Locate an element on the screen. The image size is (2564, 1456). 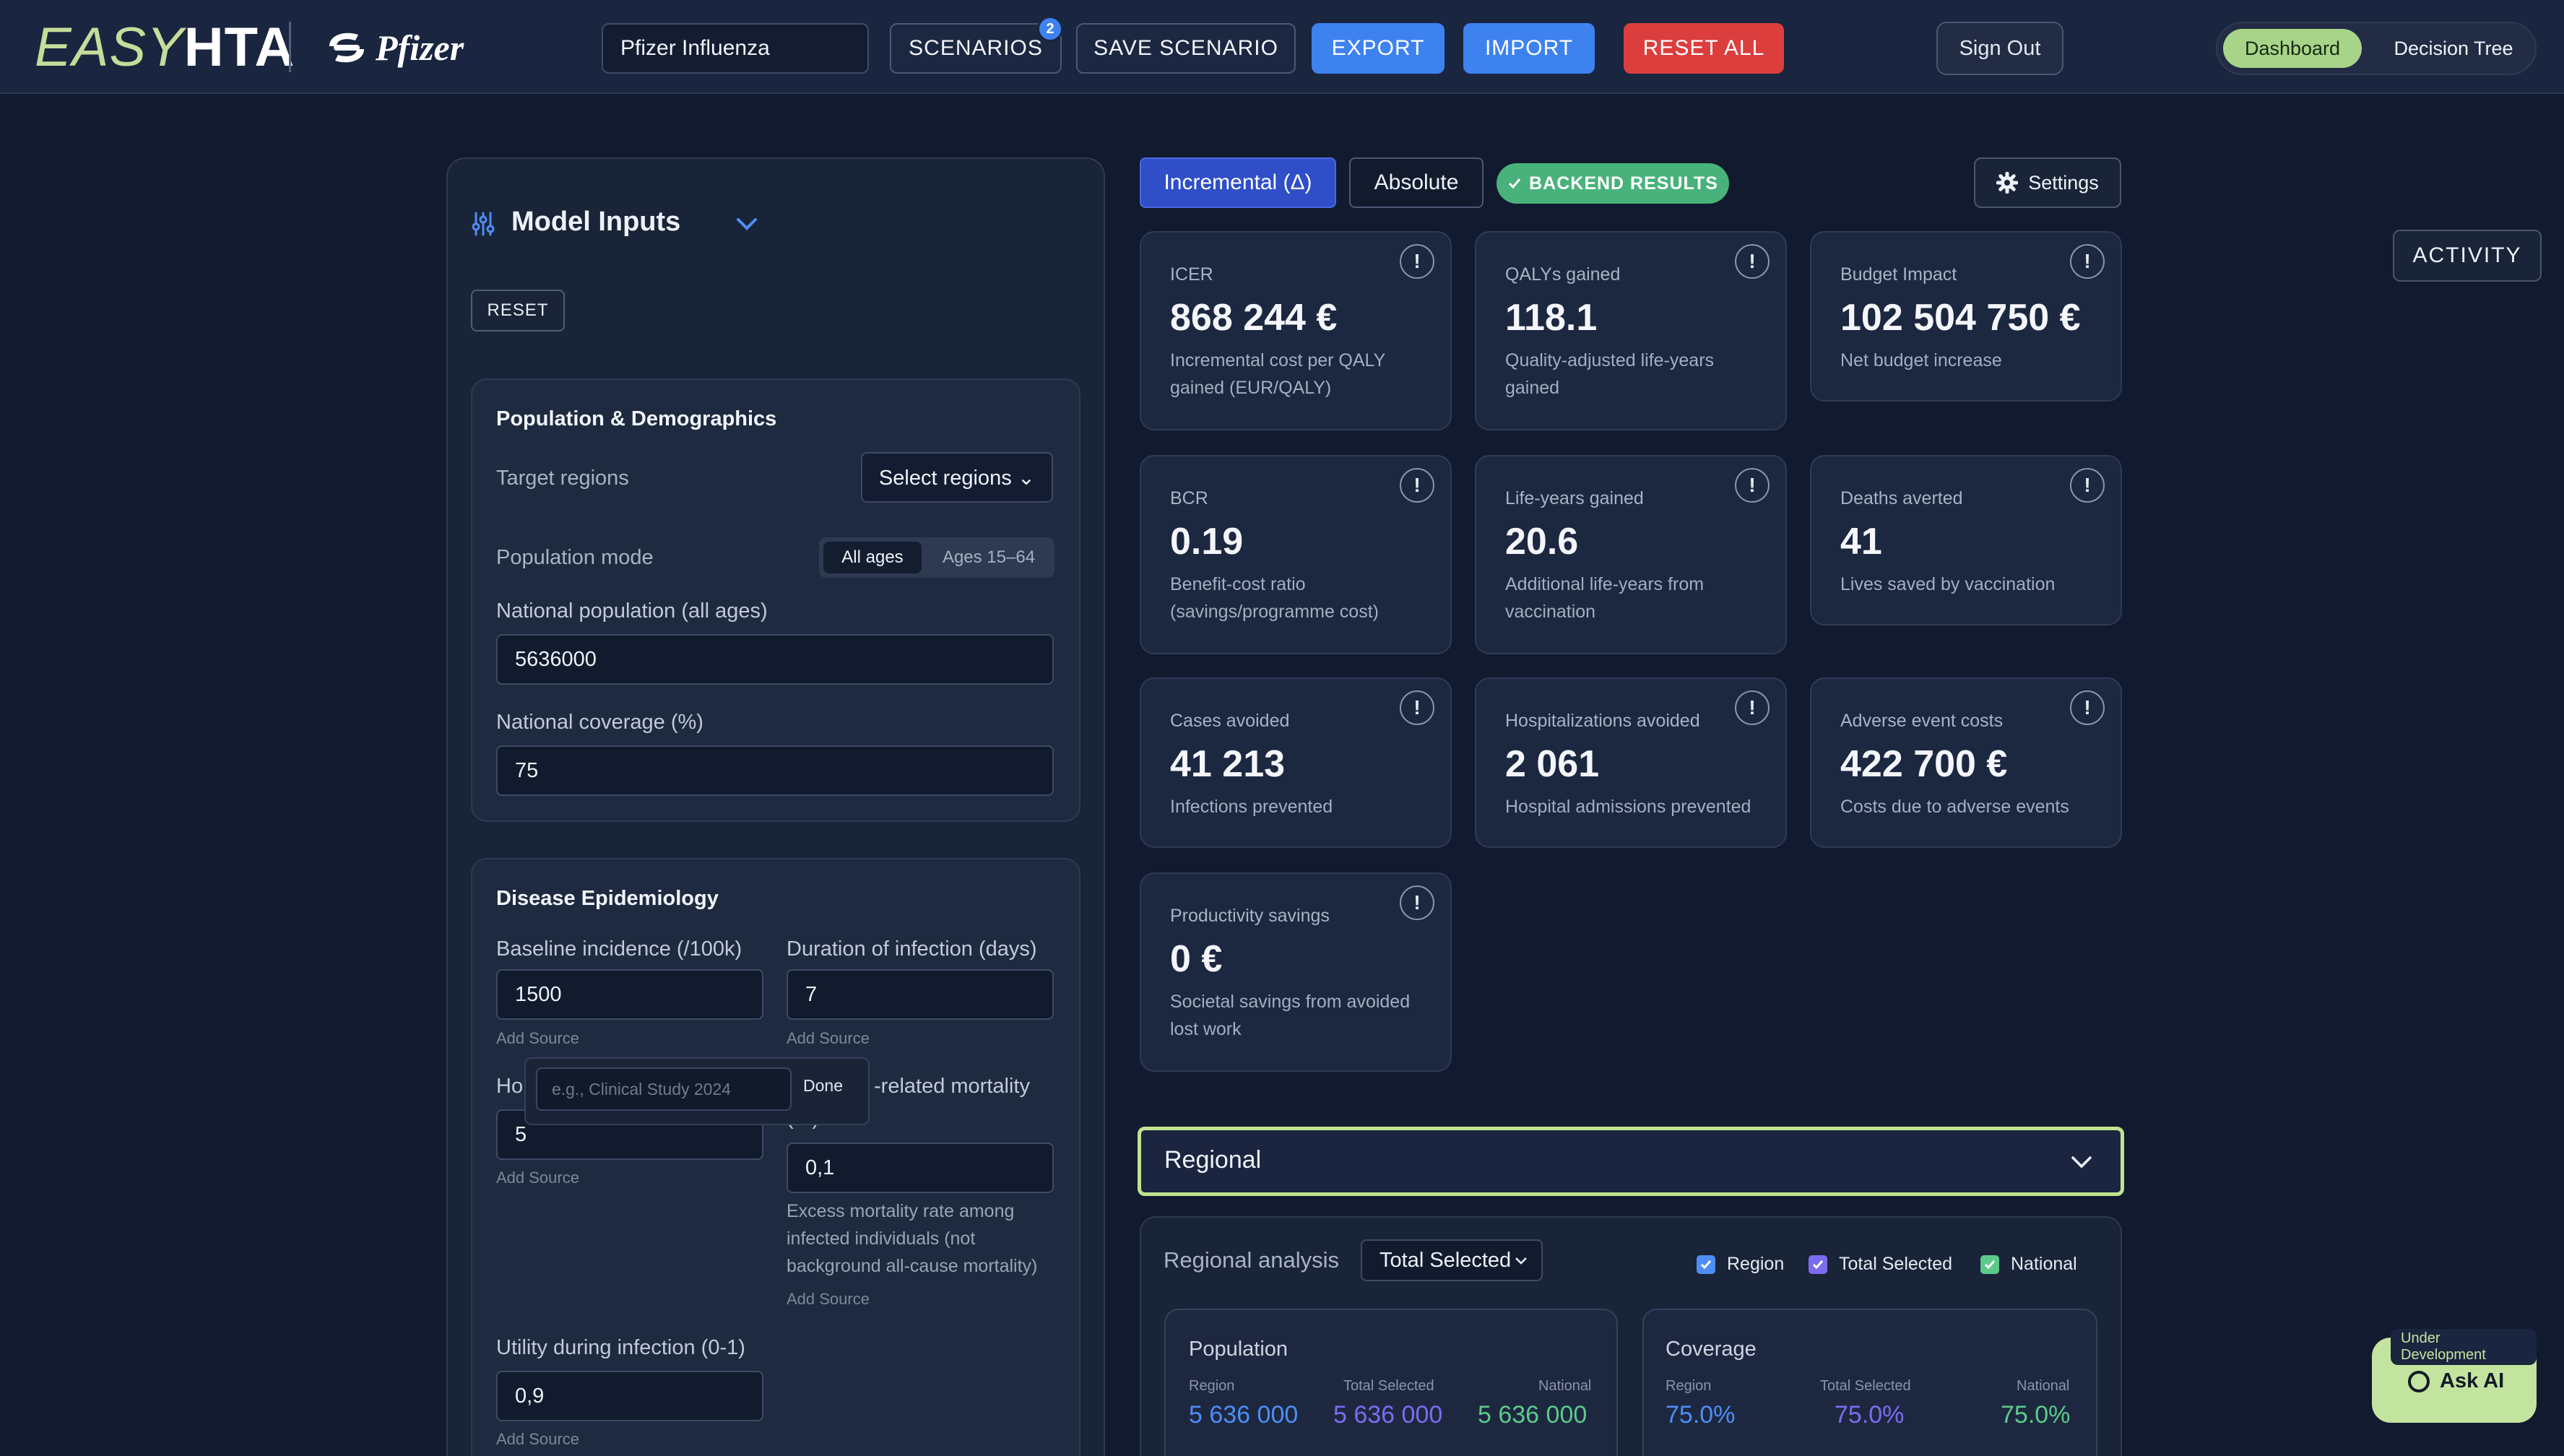
region-checkbox: Region is located at coordinates (1740, 1264).